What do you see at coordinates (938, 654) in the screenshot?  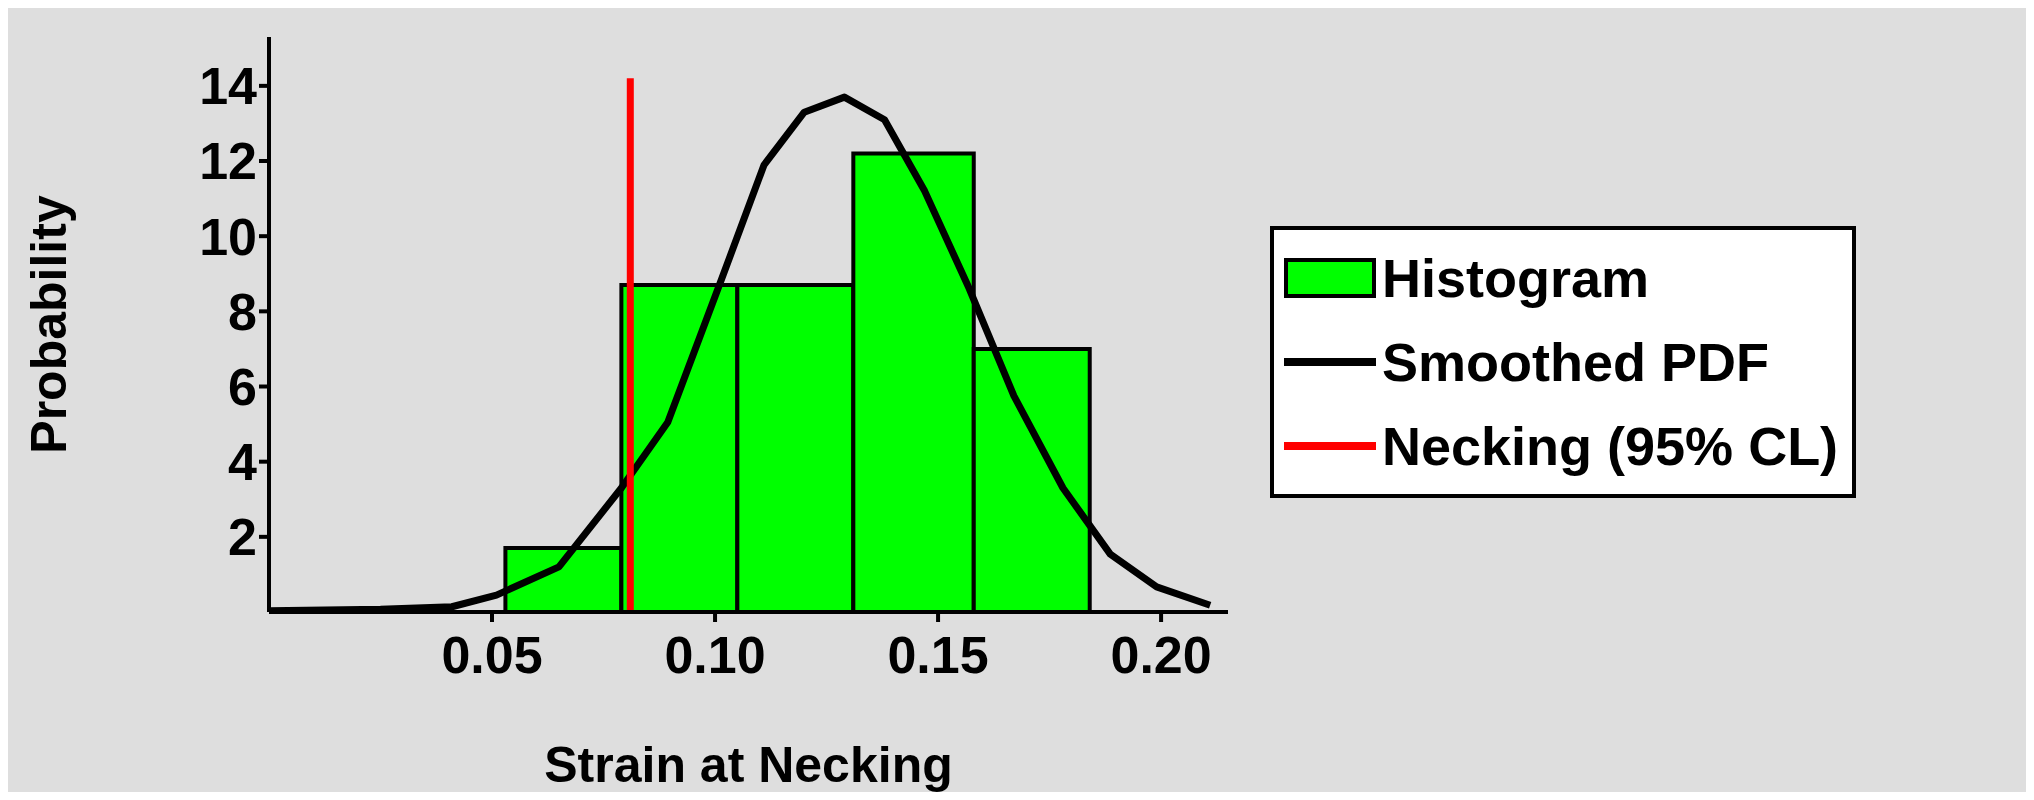 I see `x-tick-label: 0.15` at bounding box center [938, 654].